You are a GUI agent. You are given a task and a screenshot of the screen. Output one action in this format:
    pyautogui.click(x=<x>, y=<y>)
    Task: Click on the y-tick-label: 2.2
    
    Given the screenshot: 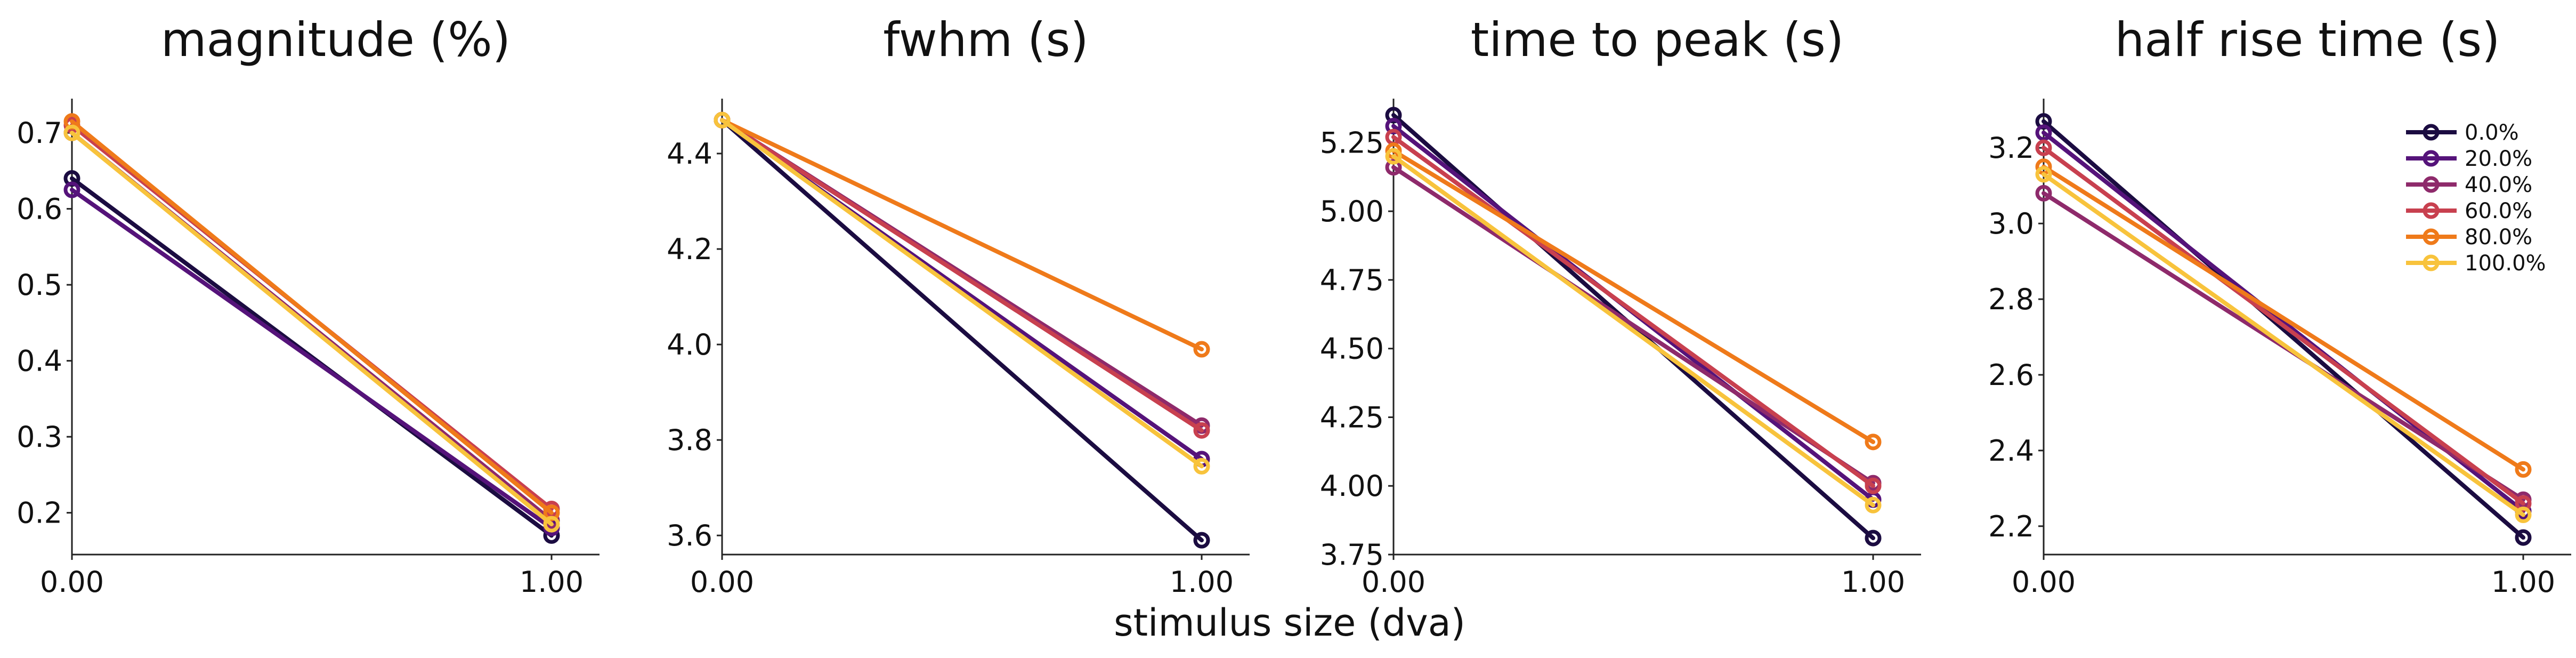 What is the action you would take?
    pyautogui.click(x=2011, y=526)
    